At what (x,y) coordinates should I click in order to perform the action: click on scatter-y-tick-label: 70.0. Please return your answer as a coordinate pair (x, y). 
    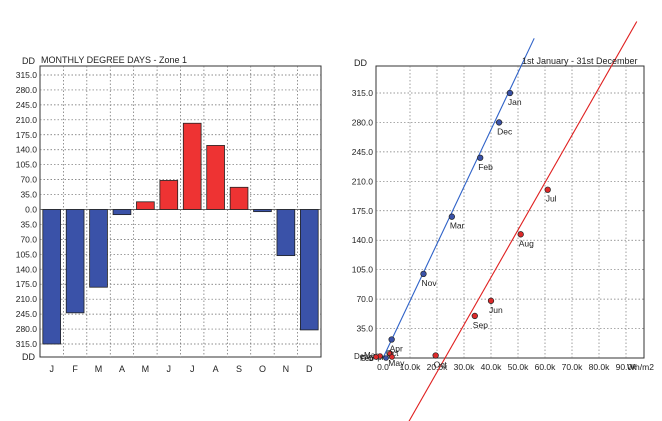
    Looking at the image, I should click on (364, 299).